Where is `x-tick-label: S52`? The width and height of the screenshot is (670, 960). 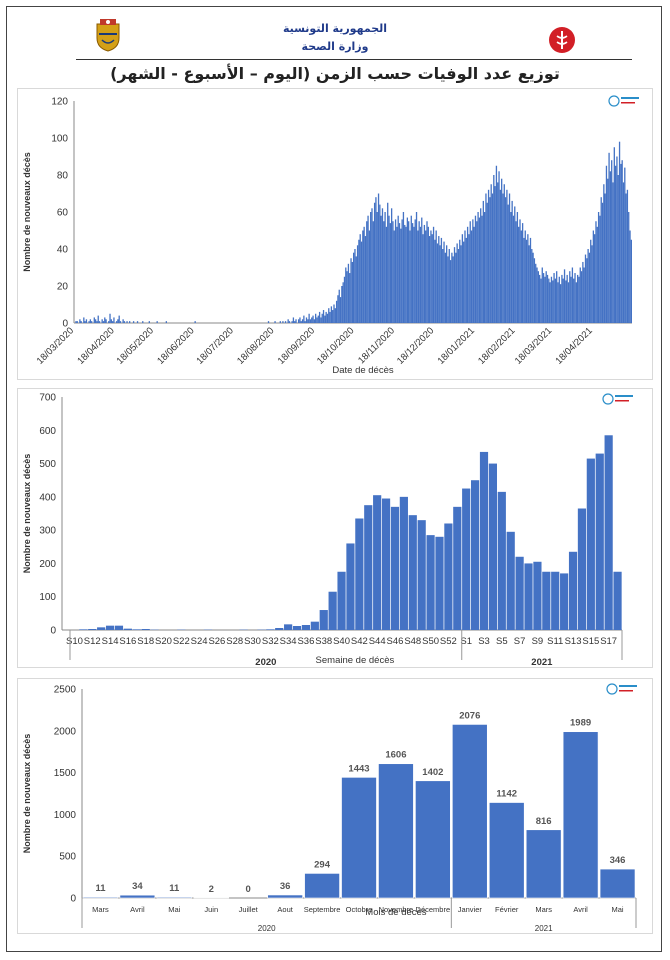
x-tick-label: S52 is located at coordinates (448, 641).